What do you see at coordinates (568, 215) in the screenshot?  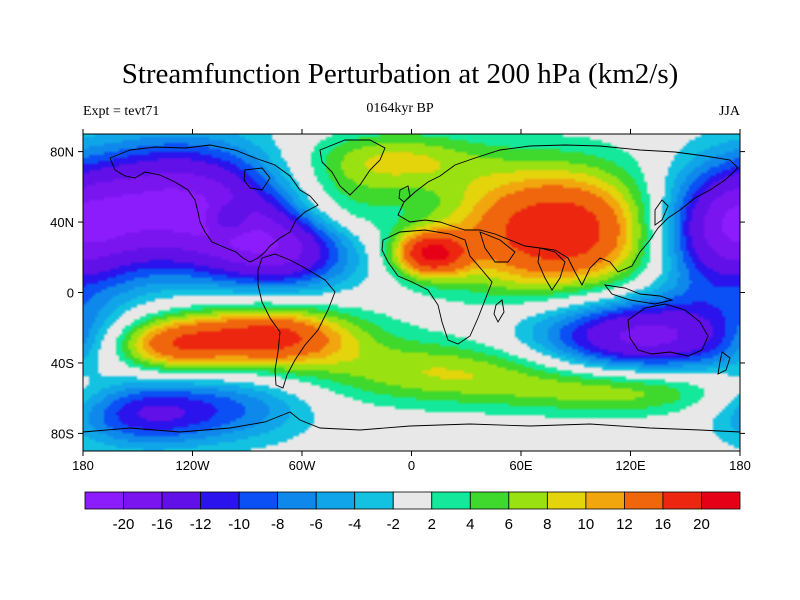 I see `coastline-eurasia` at bounding box center [568, 215].